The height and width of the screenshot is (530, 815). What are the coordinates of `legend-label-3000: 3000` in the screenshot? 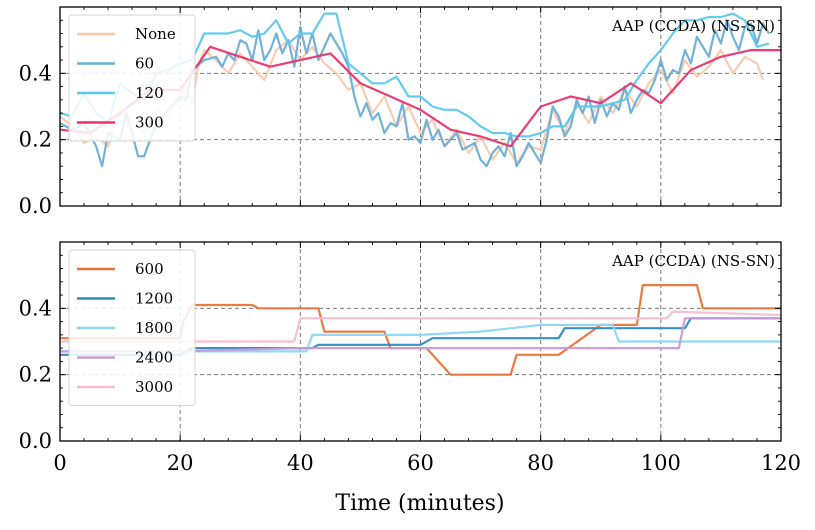 It's located at (154, 387).